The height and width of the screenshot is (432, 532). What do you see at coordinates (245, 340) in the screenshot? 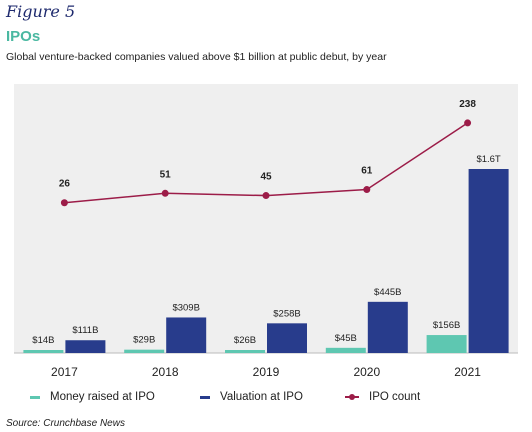
I see `data-label-money-2019: $26B` at bounding box center [245, 340].